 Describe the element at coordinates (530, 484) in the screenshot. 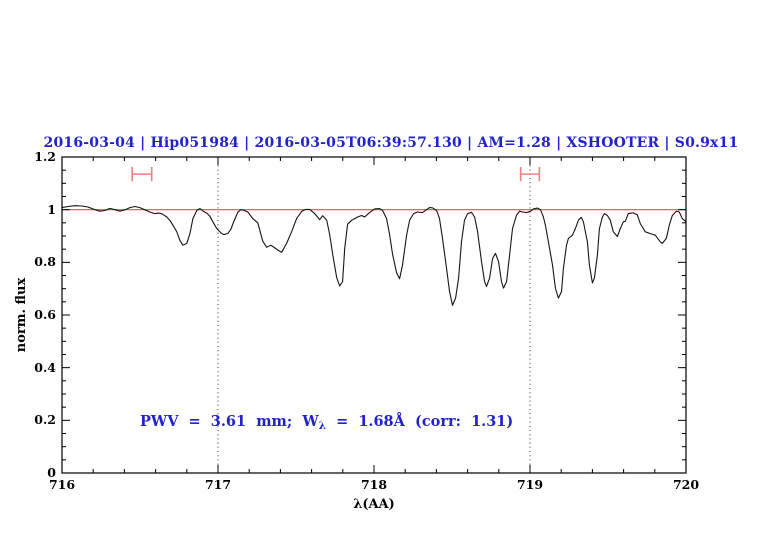

I see `x-tick-label: 719` at that location.